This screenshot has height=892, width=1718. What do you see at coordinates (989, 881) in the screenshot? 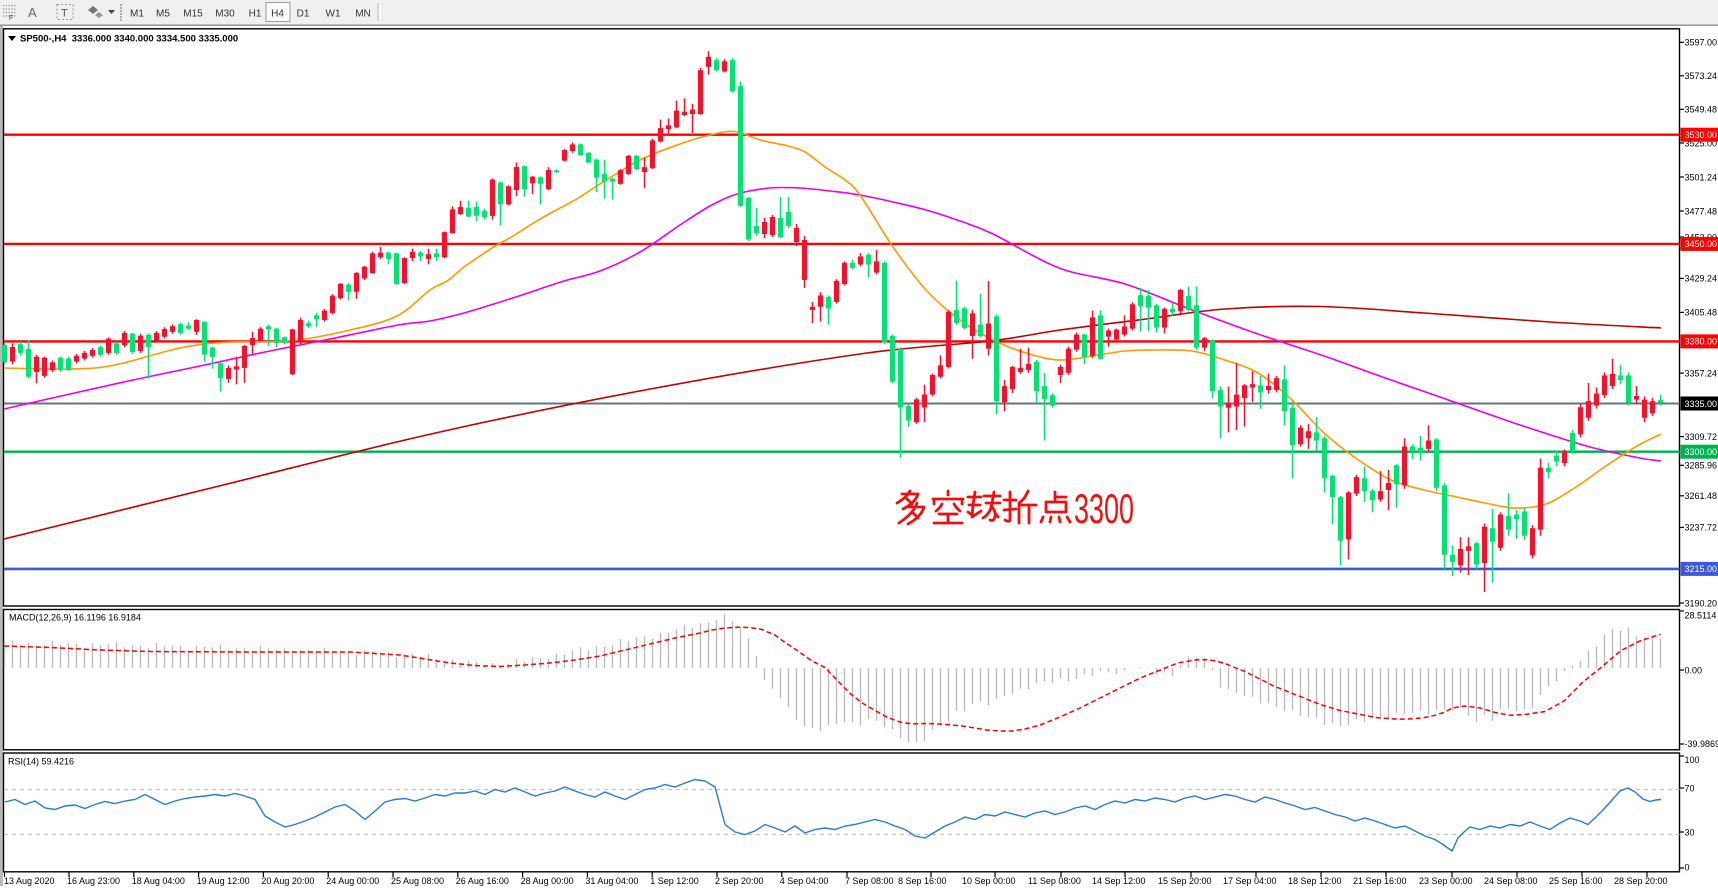
I see `svg-text: 10 Sep 00:00` at bounding box center [989, 881].